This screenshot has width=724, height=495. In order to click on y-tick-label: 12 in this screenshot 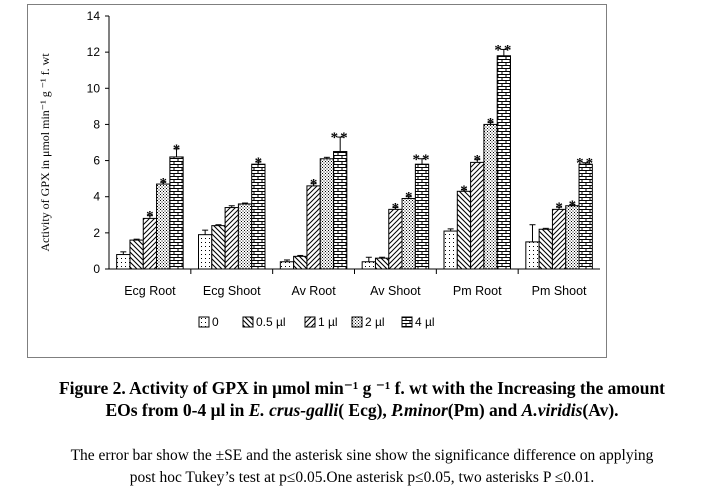, I will do `click(94, 52)`.